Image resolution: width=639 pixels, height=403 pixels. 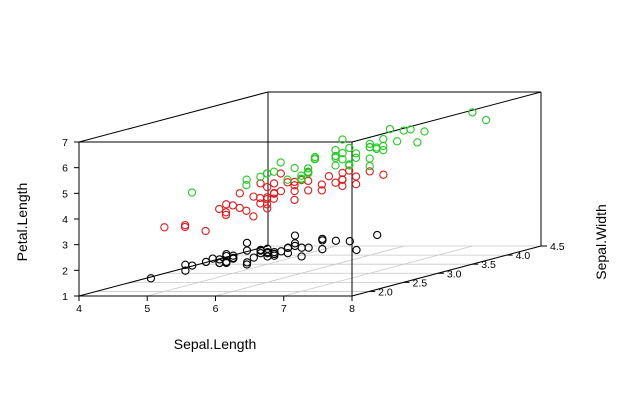 What do you see at coordinates (65, 143) in the screenshot?
I see `z-tick-label: 7` at bounding box center [65, 143].